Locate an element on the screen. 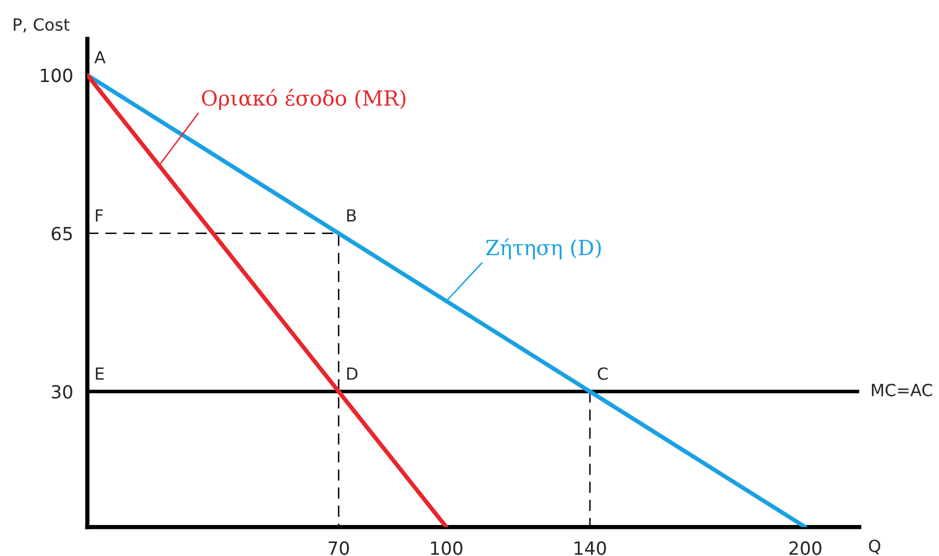 This screenshot has width=939, height=556. y-tick-label: 65 is located at coordinates (62, 233).